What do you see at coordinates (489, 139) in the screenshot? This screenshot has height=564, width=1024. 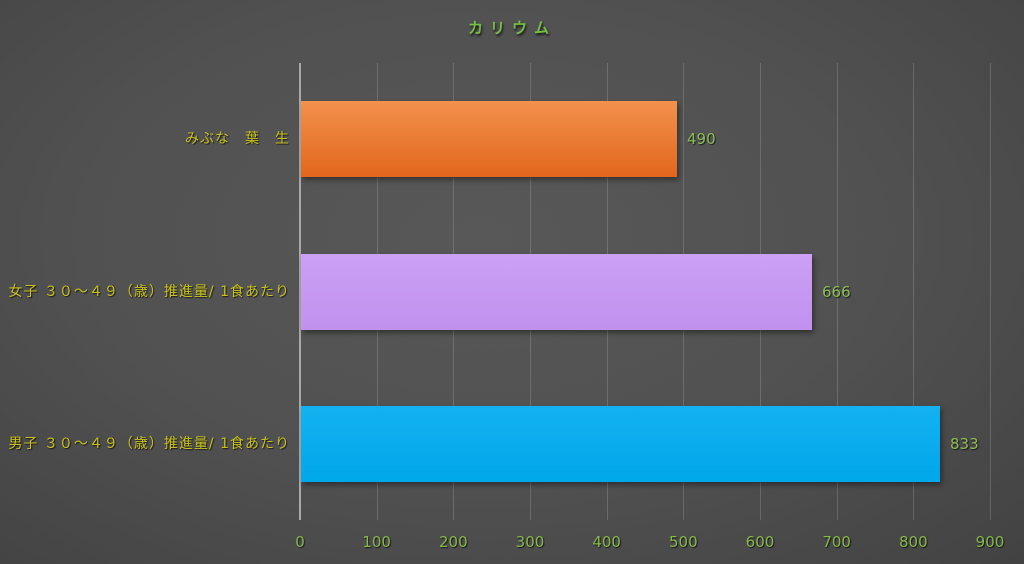 I see `bar-orange` at bounding box center [489, 139].